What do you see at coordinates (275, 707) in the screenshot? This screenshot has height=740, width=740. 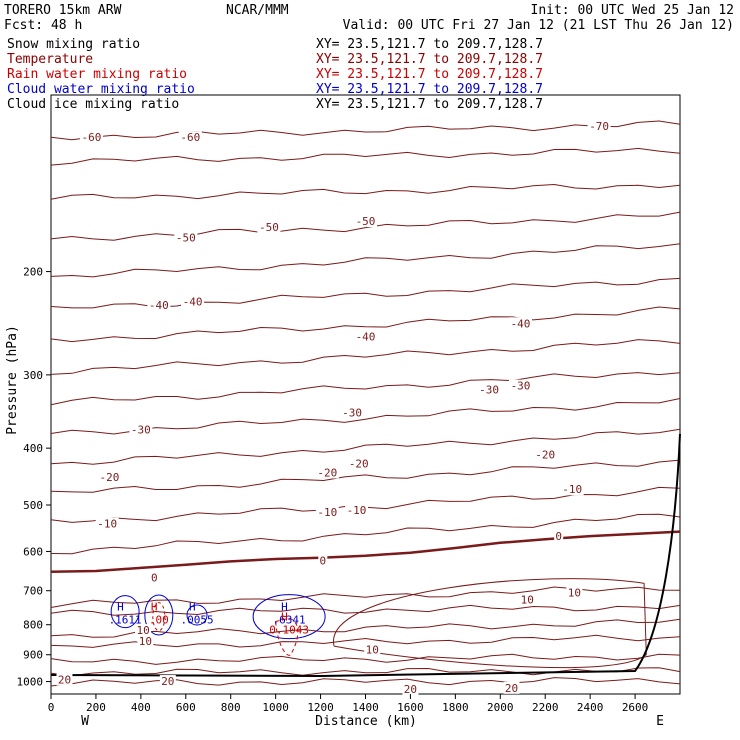 I see `x-tick-label: 1000` at bounding box center [275, 707].